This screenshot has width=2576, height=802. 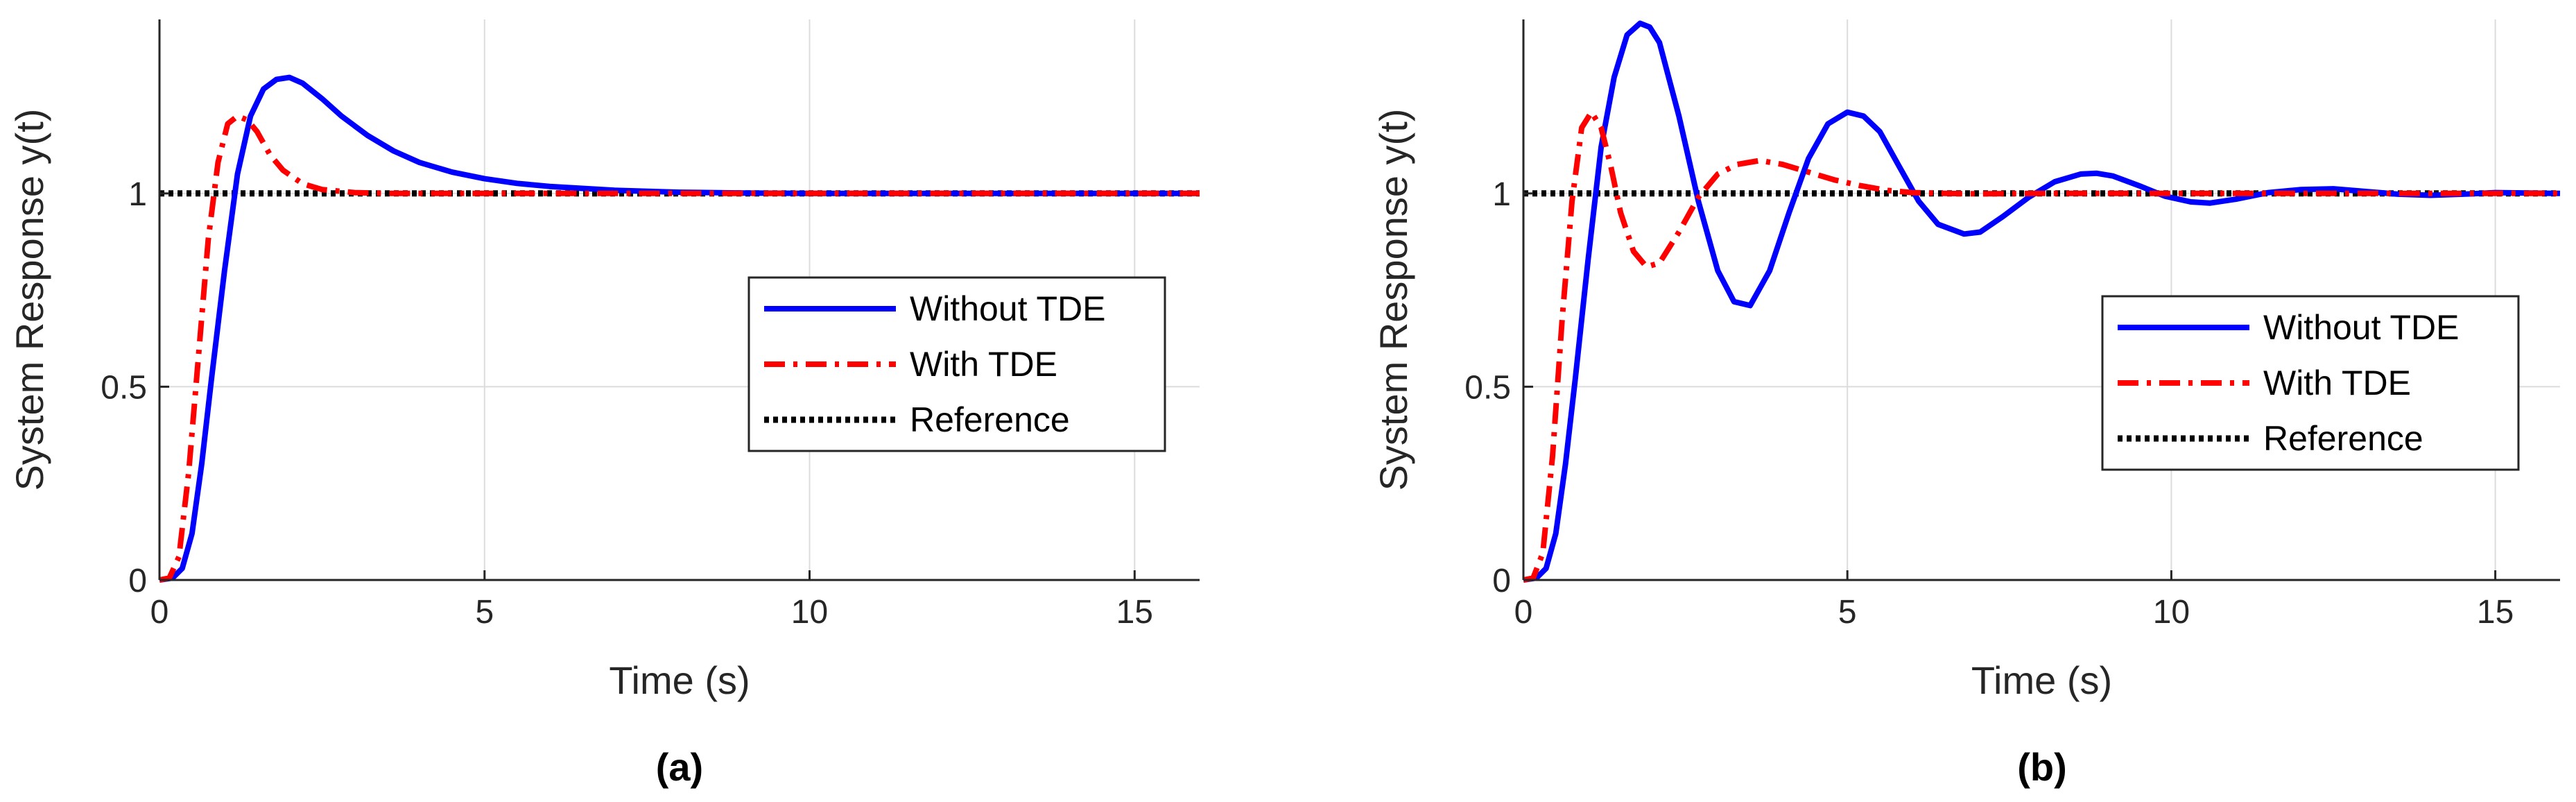 I want to click on chart-caption: (b), so click(x=2042, y=767).